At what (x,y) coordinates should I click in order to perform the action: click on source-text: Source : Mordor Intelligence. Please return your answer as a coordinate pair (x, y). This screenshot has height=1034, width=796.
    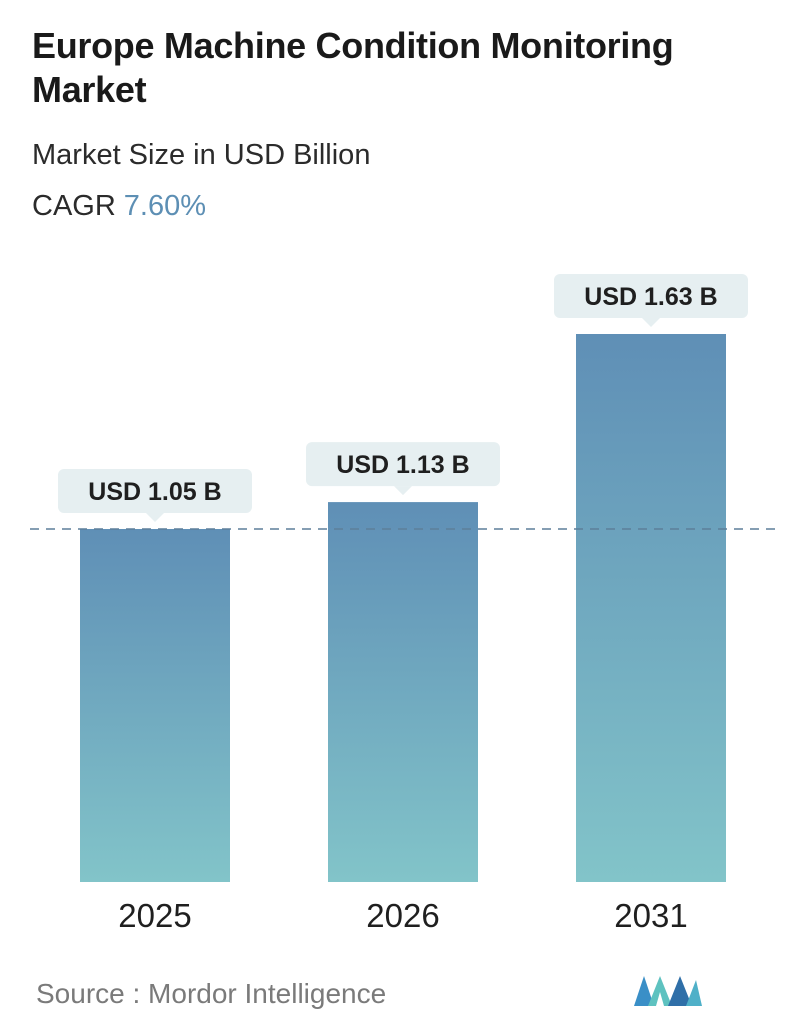
    Looking at the image, I should click on (211, 993).